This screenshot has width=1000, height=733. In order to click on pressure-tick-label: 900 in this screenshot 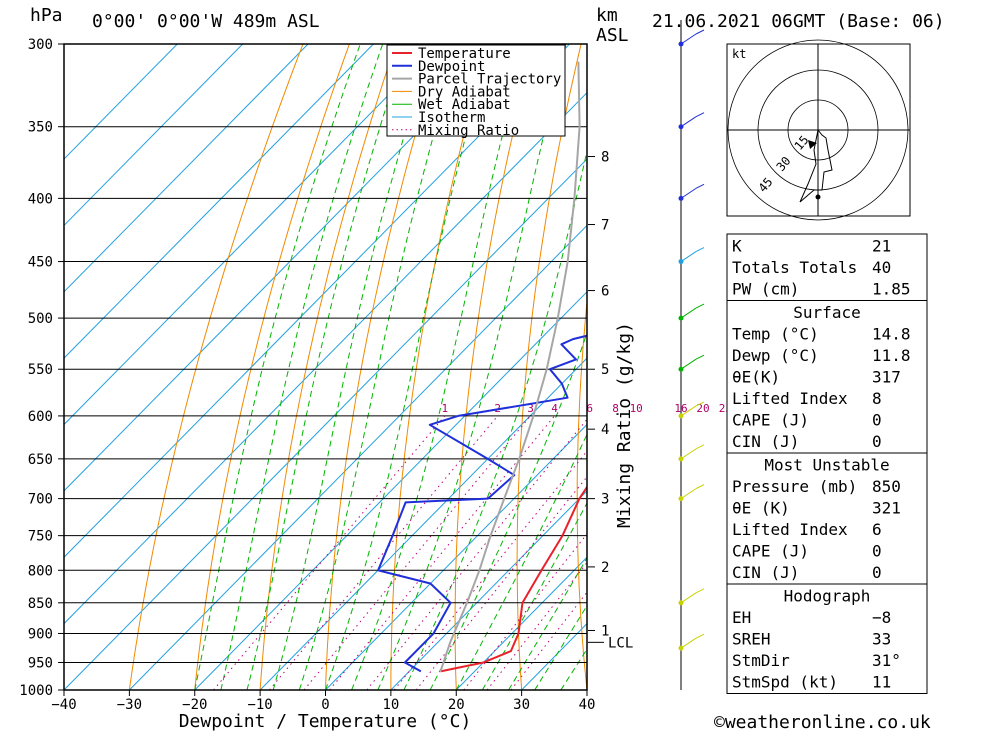, I will do `click(40, 635)`.